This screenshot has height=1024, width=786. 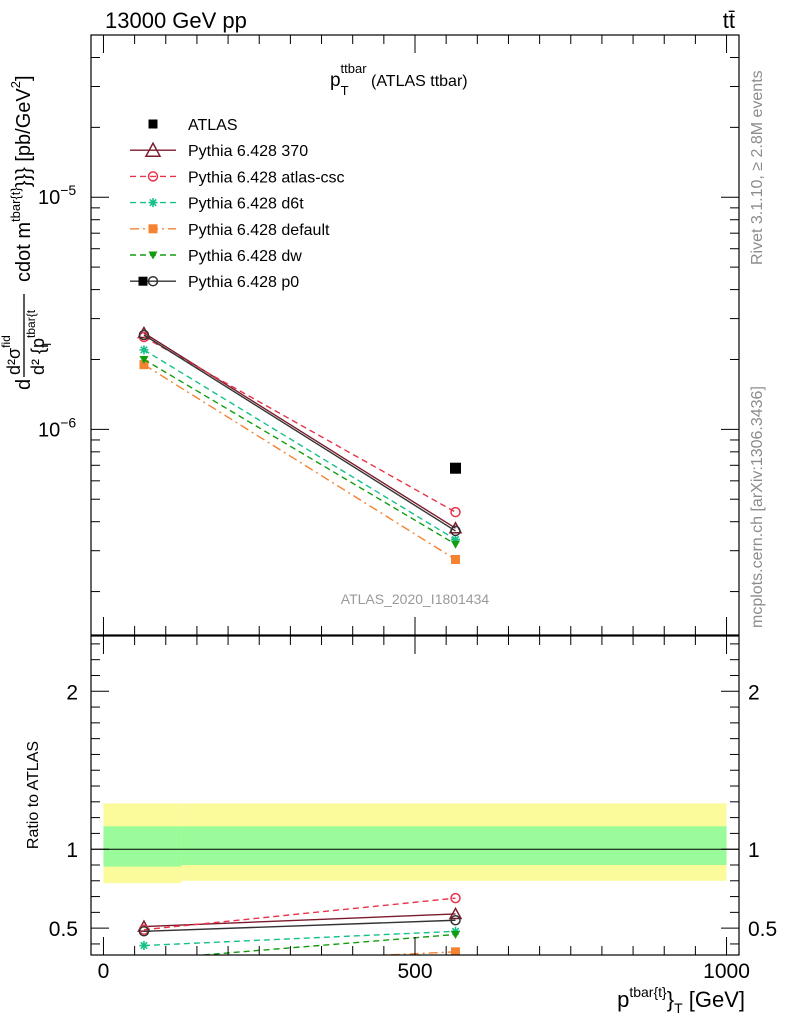 I want to click on ratio-ytick-label-left-2: 2, so click(x=72, y=692).